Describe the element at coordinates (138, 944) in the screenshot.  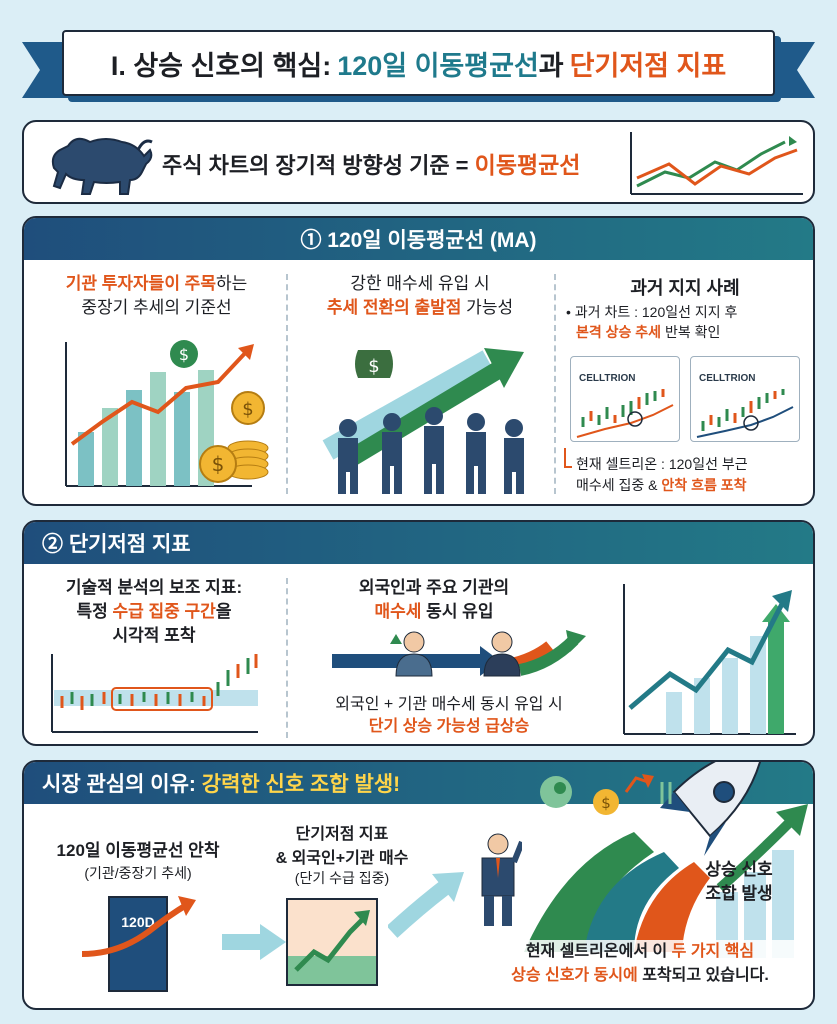
I see `signal-left-box: 120D` at that location.